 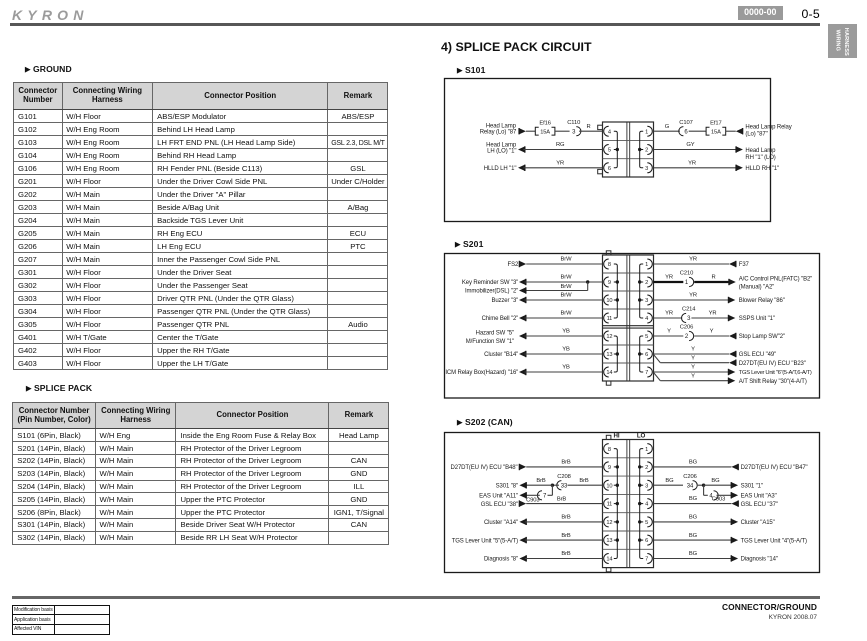 What do you see at coordinates (758, 523) in the screenshot?
I see `svg-text: Cluster "A15"` at bounding box center [758, 523].